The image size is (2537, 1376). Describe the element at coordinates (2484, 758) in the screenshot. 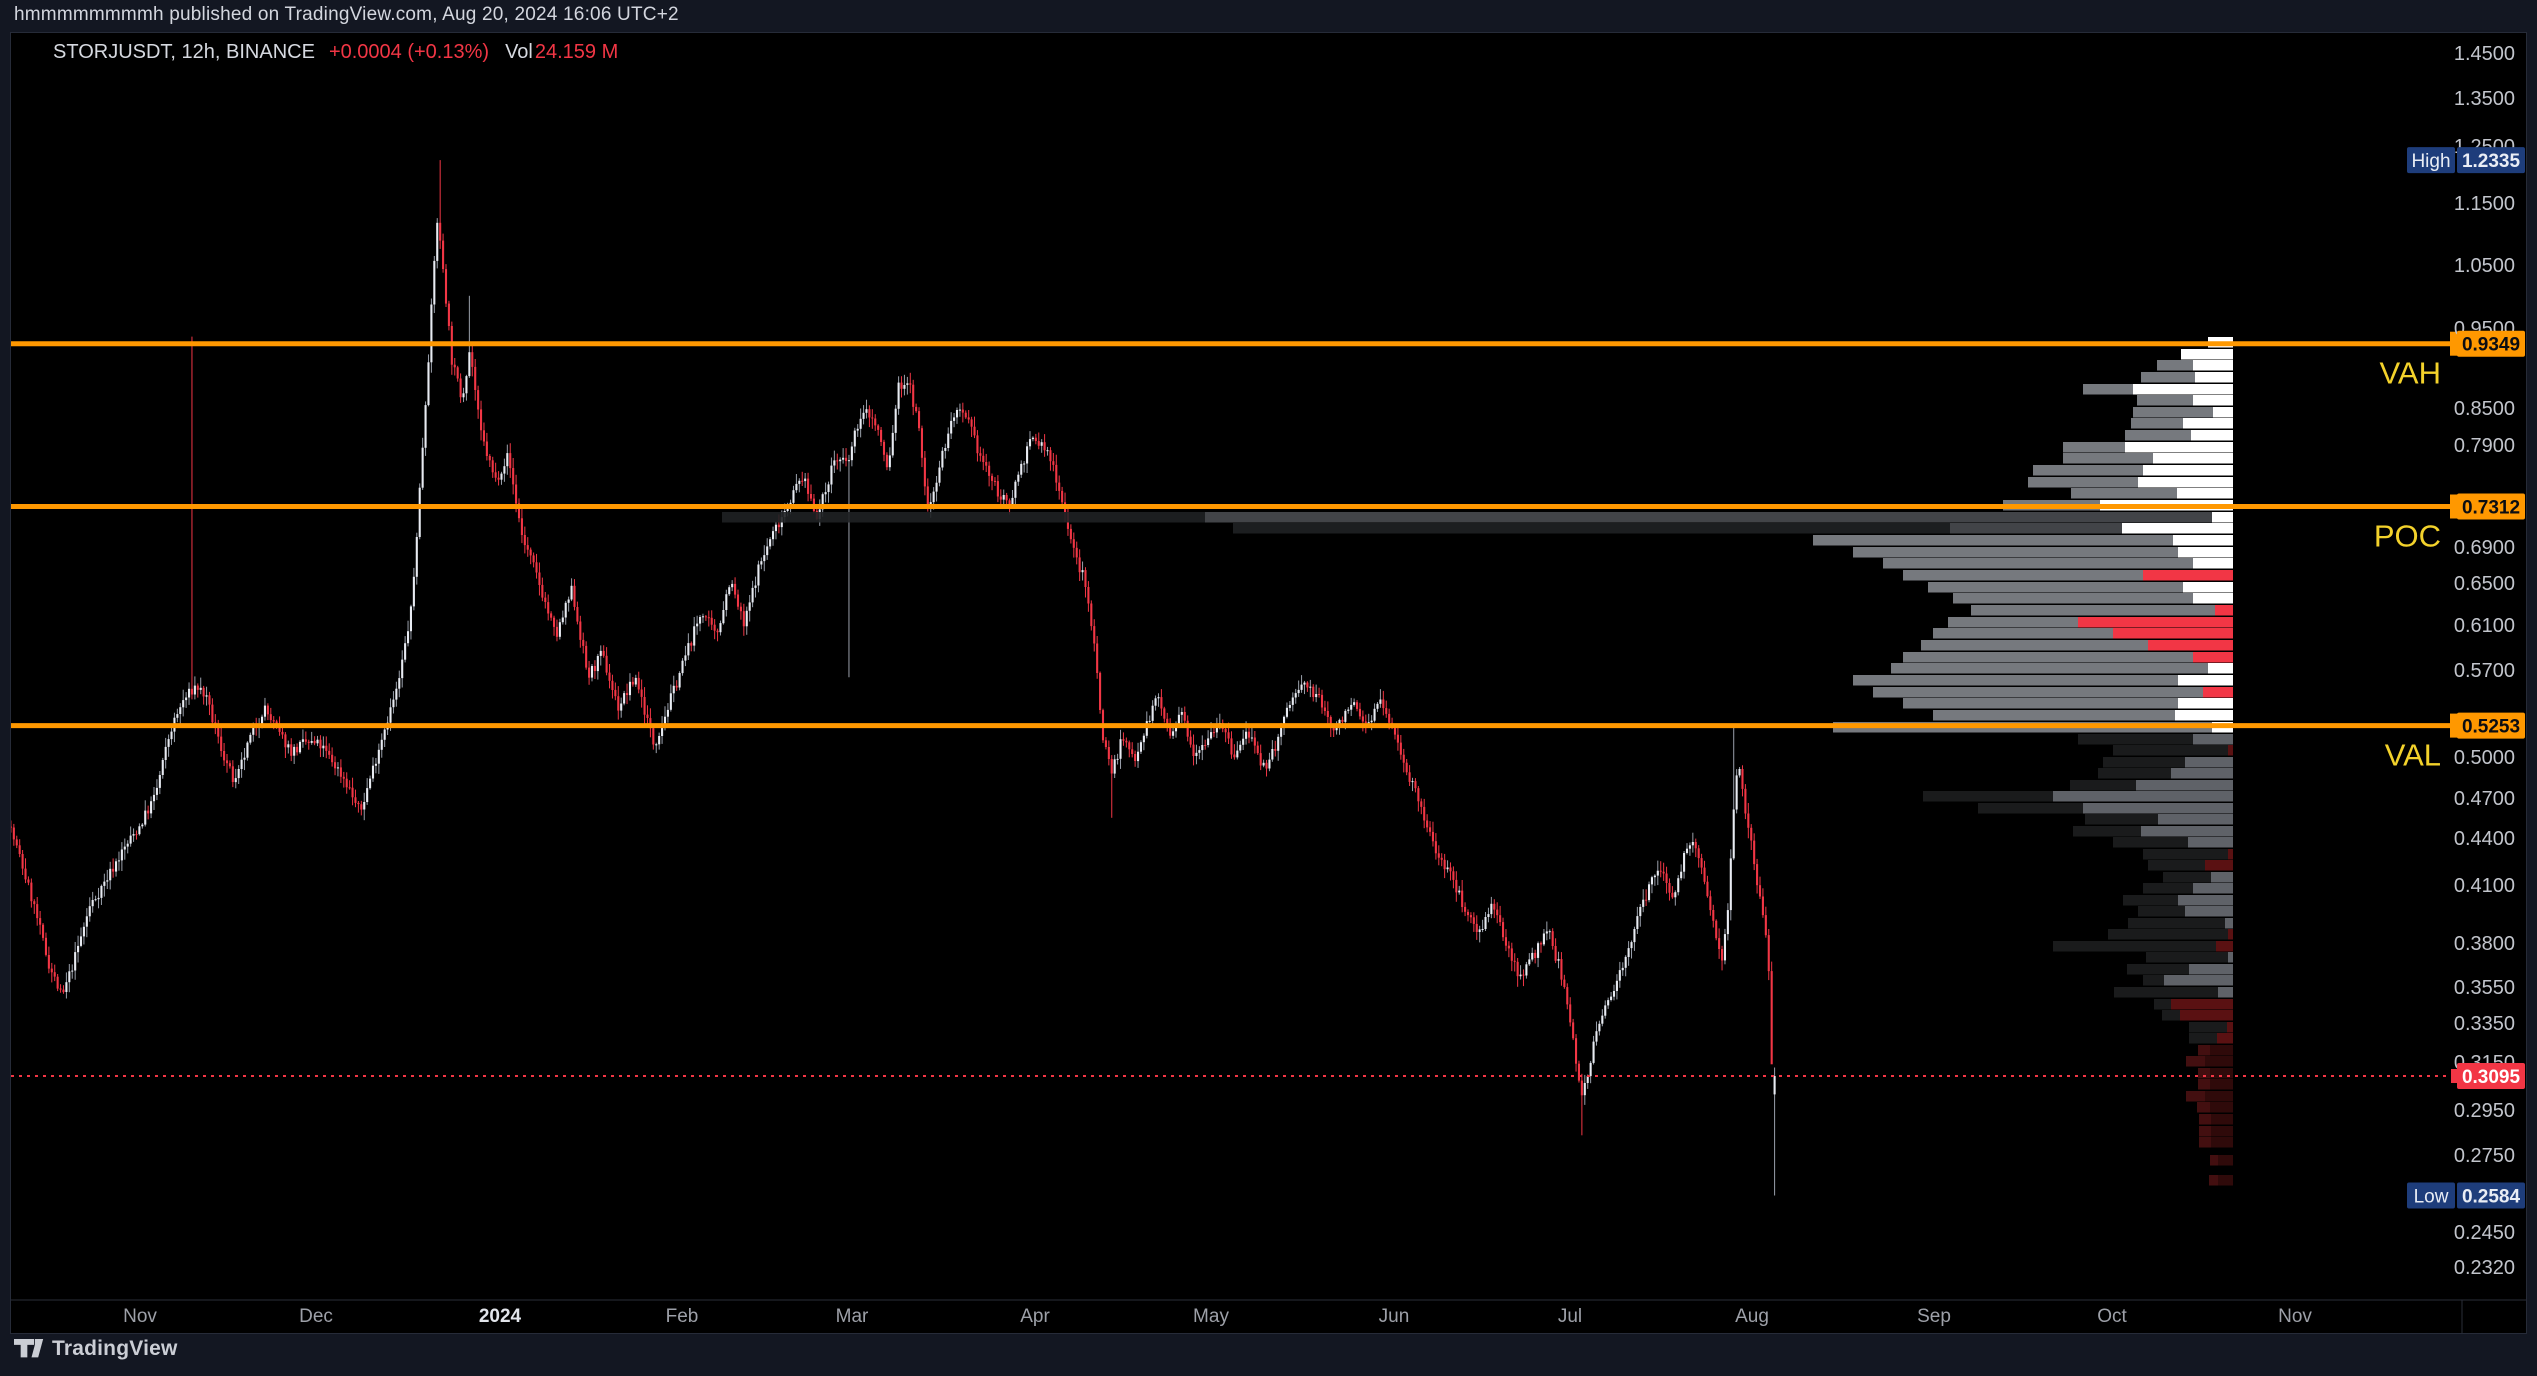

I see `price-axis-label: 0.5000` at that location.